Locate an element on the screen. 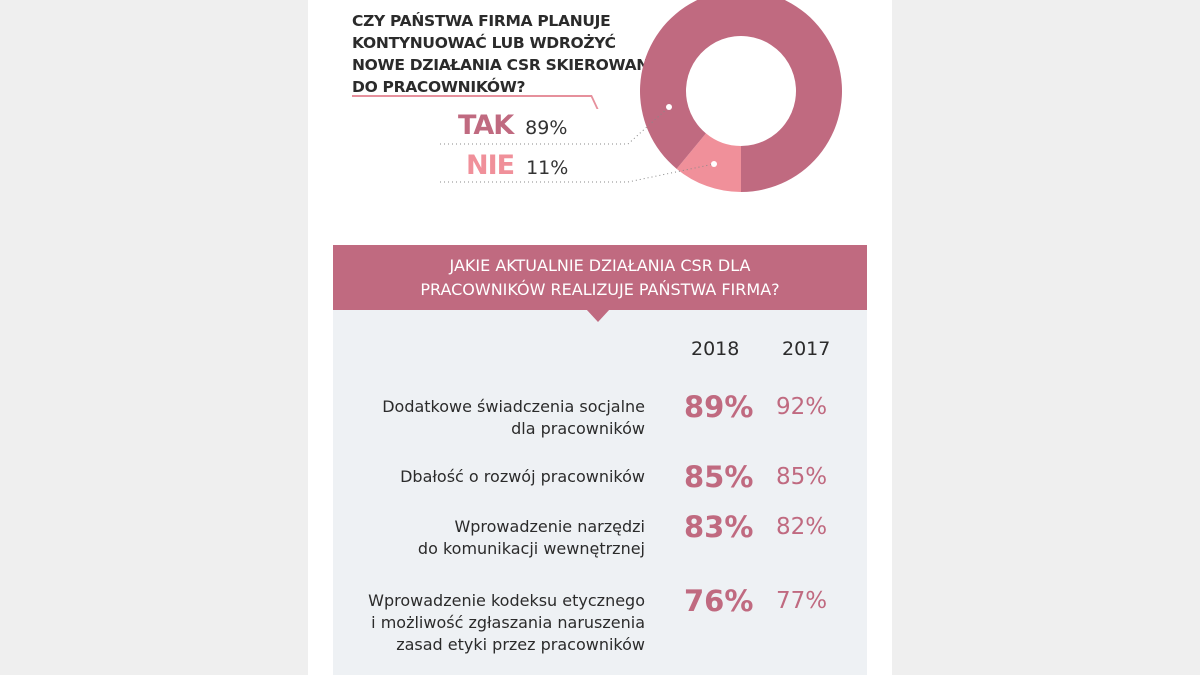 This screenshot has height=675, width=1200. column-header-2018: 2018 is located at coordinates (715, 349).